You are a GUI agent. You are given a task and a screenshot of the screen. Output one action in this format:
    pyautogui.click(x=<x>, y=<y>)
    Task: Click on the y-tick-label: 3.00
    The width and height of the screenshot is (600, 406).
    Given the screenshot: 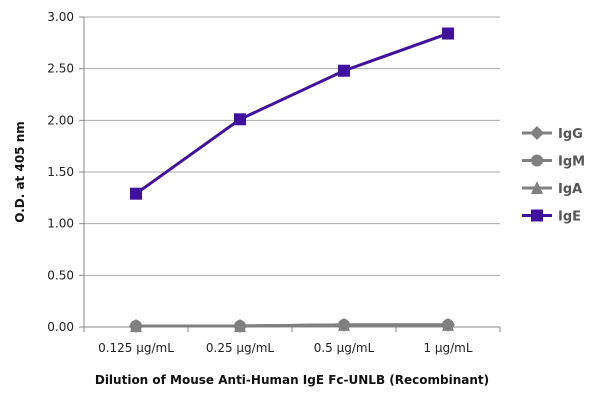 What is the action you would take?
    pyautogui.click(x=60, y=17)
    